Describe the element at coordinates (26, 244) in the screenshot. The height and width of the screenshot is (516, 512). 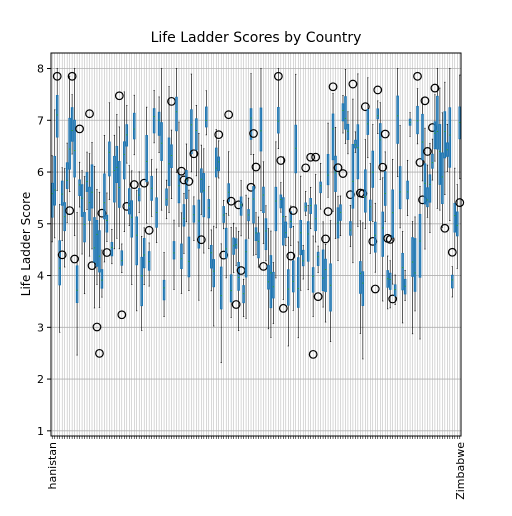
I see `y-axis-label: Life Ladder Score` at that location.